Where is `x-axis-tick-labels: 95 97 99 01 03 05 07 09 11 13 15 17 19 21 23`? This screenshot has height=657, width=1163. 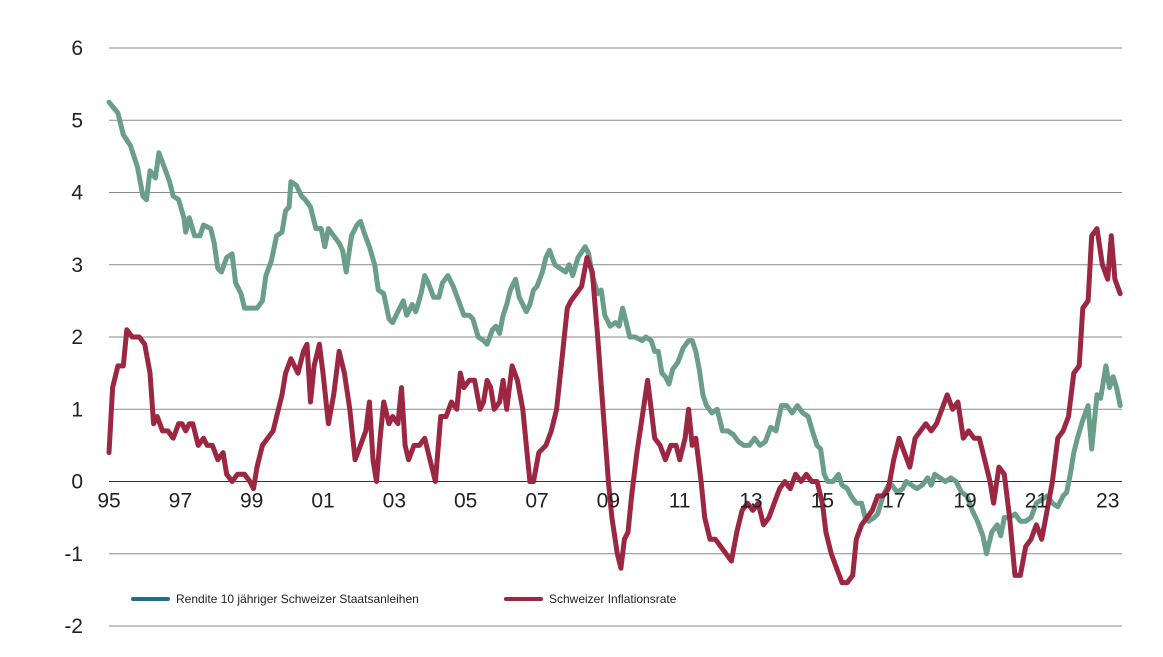
x-axis-tick-labels: 95 97 99 01 03 05 07 09 11 13 15 17 19 21 23 is located at coordinates (608, 501).